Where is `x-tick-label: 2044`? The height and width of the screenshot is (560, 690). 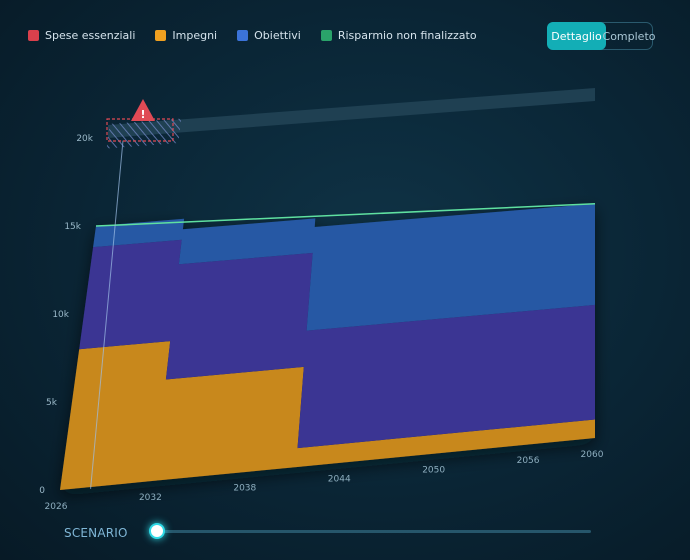 x-tick-label: 2044 is located at coordinates (339, 479).